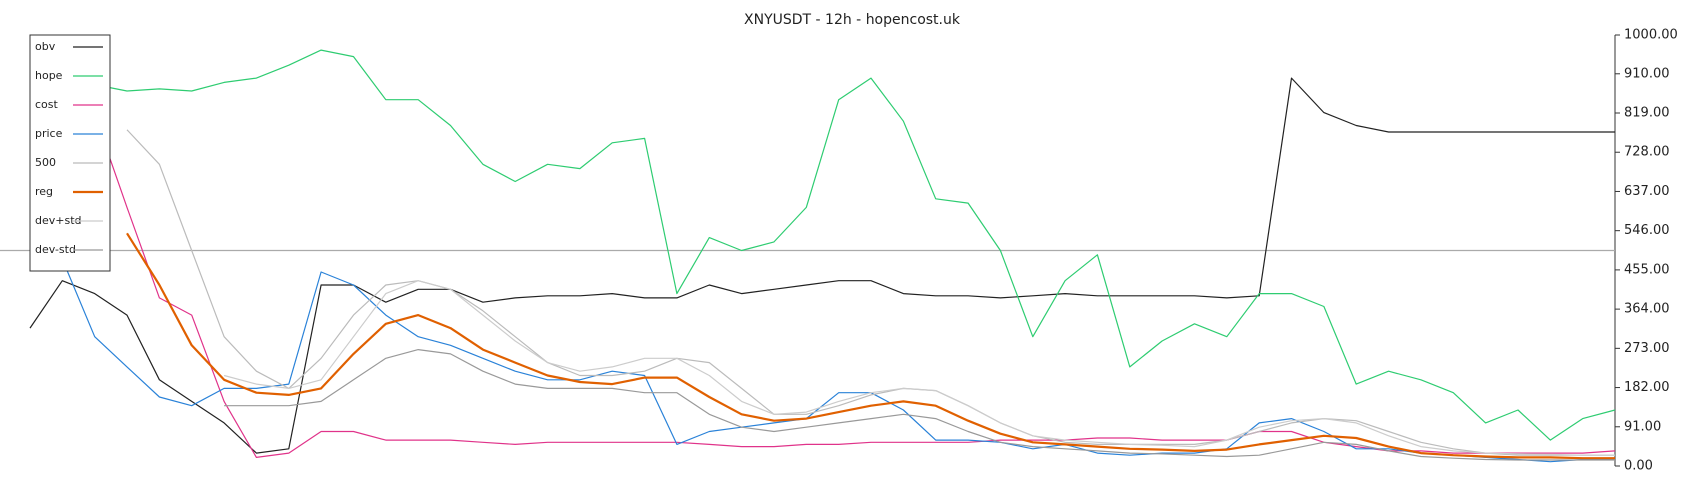  I want to click on y-tick-label: 1000.00, so click(1651, 35).